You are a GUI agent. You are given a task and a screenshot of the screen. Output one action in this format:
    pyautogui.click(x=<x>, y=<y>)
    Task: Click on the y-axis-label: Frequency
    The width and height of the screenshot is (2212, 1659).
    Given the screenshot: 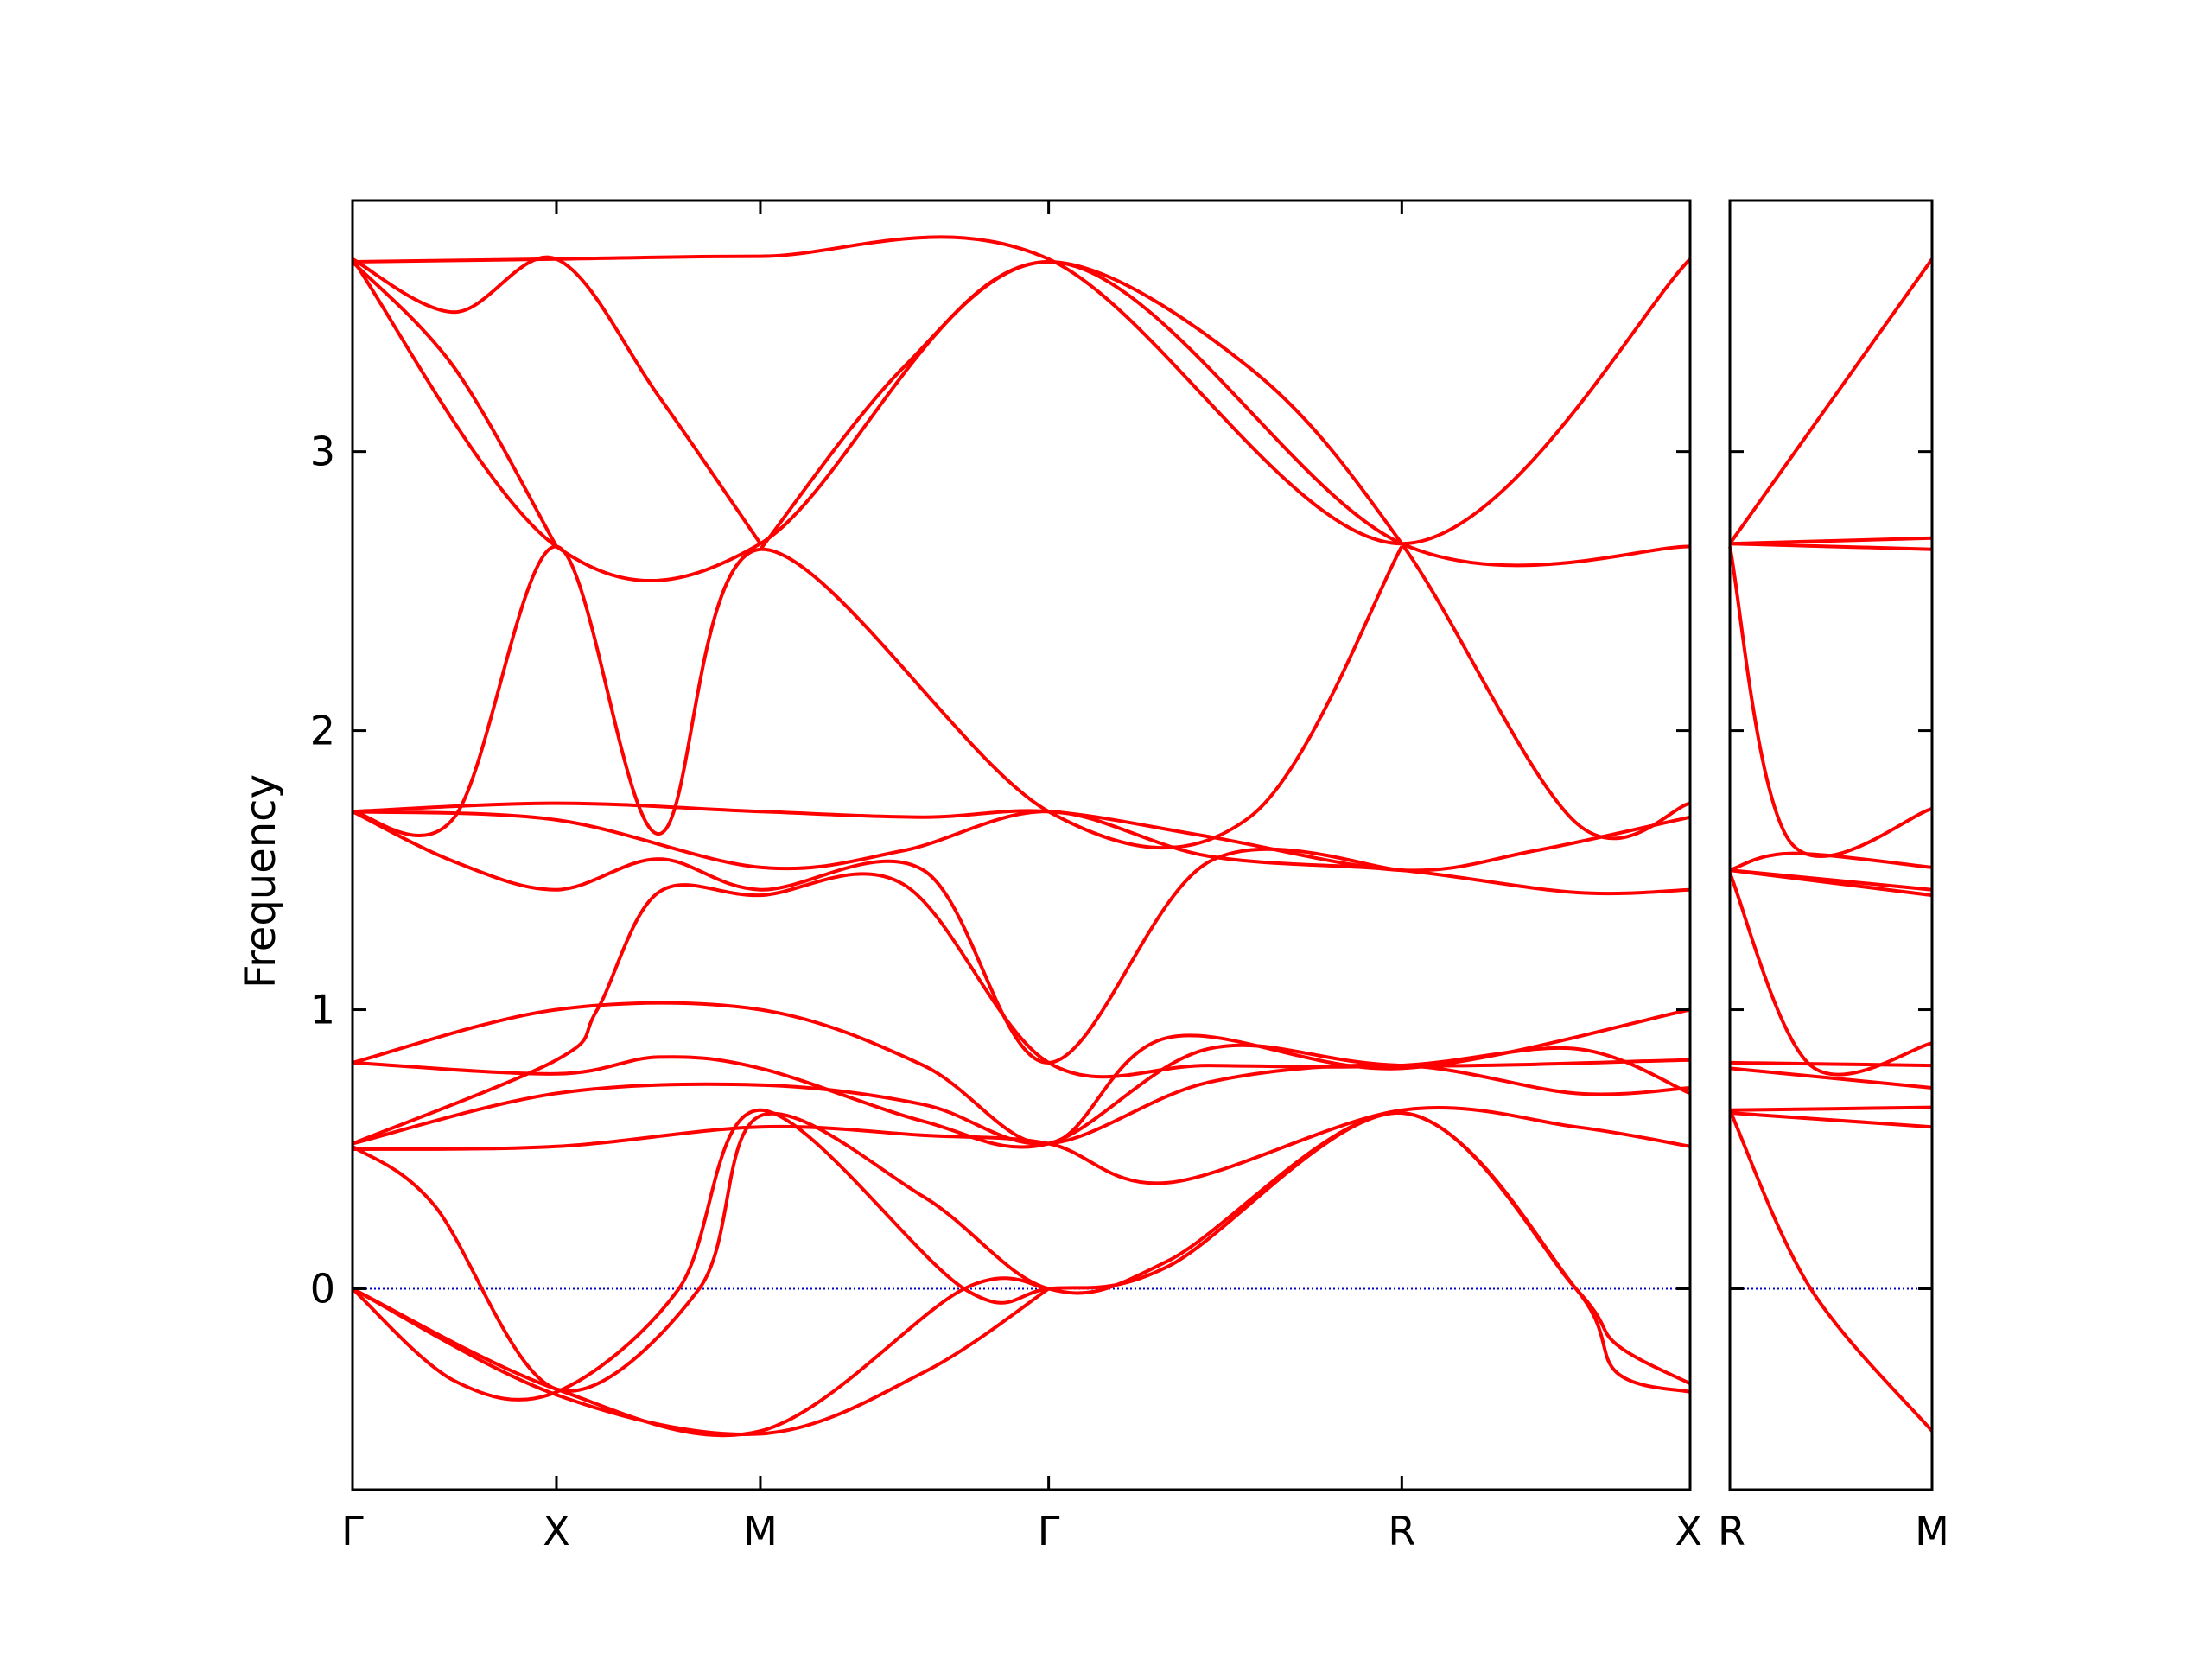 What is the action you would take?
    pyautogui.click(x=261, y=881)
    